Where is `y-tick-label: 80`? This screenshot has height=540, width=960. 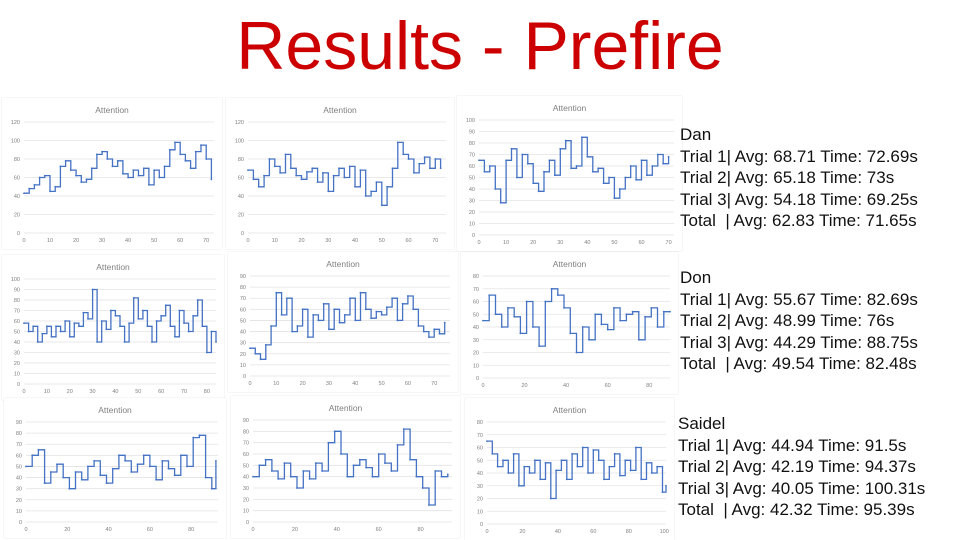 y-tick-label: 80 is located at coordinates (243, 288).